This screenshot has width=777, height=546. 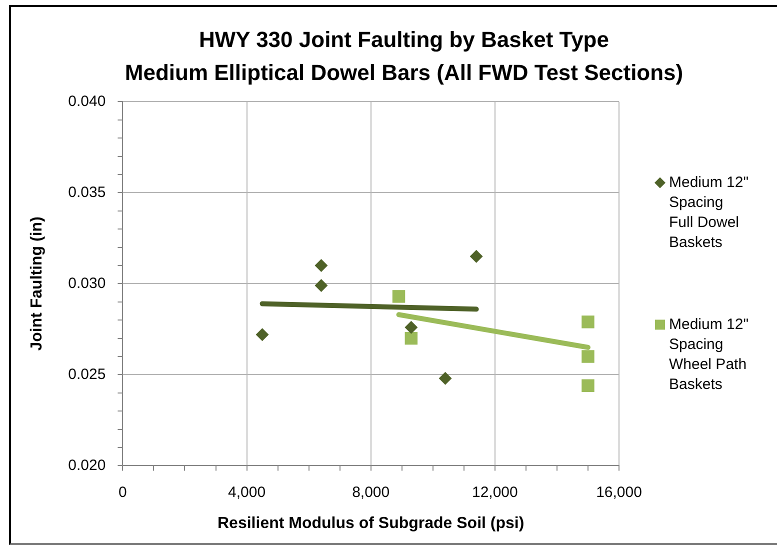 What do you see at coordinates (87, 192) in the screenshot?
I see `y-tick-label: 0.035` at bounding box center [87, 192].